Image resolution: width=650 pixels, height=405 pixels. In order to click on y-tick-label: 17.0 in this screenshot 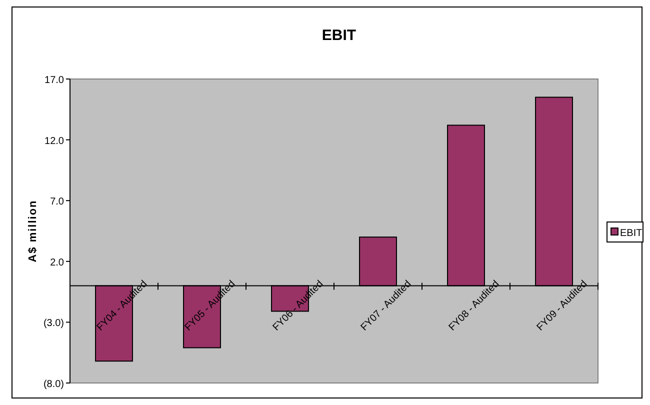, I will do `click(54, 80)`.